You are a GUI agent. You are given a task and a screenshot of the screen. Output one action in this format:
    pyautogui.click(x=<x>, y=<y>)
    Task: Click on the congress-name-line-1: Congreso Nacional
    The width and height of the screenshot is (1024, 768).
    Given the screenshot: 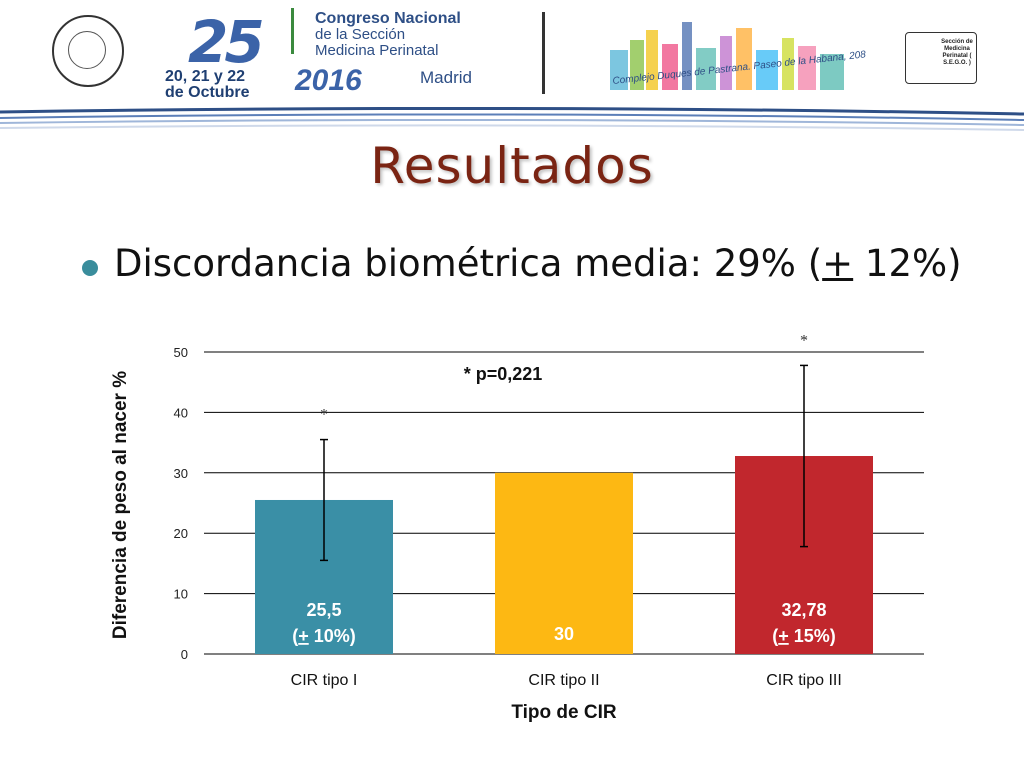 What is the action you would take?
    pyautogui.click(x=388, y=18)
    